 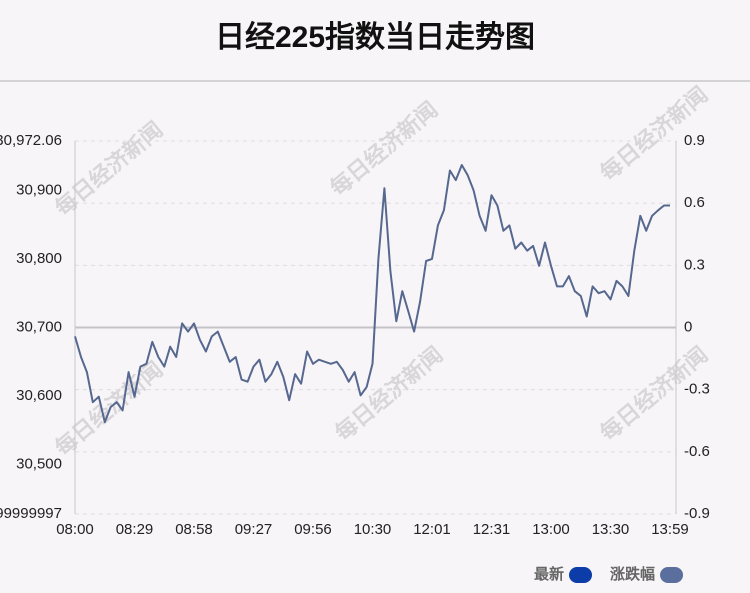 What do you see at coordinates (75, 529) in the screenshot?
I see `x-tick-label: 08:00` at bounding box center [75, 529].